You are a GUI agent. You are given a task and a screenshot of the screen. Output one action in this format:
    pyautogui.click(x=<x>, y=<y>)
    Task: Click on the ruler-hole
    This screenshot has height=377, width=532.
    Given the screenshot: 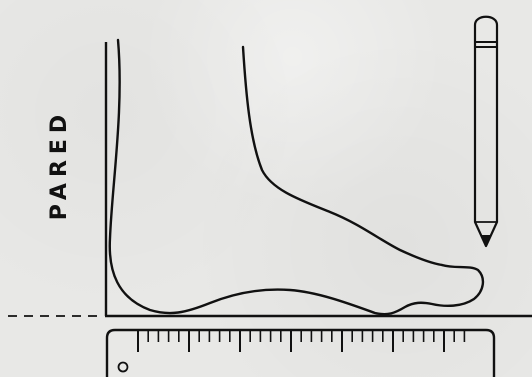 What is the action you would take?
    pyautogui.click(x=123, y=367)
    